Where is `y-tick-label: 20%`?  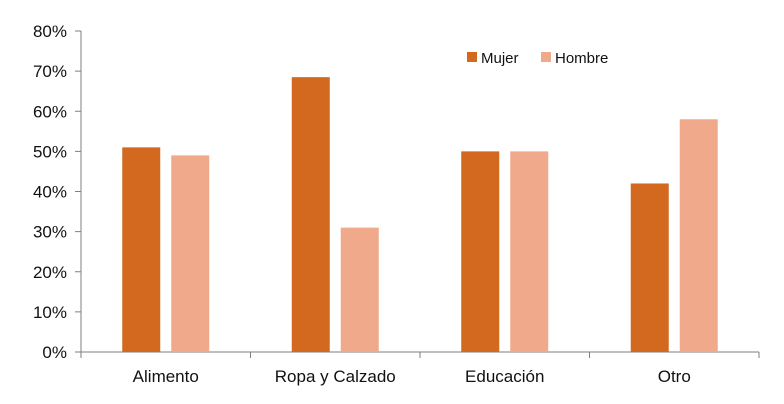
y-tick-label: 20% is located at coordinates (50, 272).